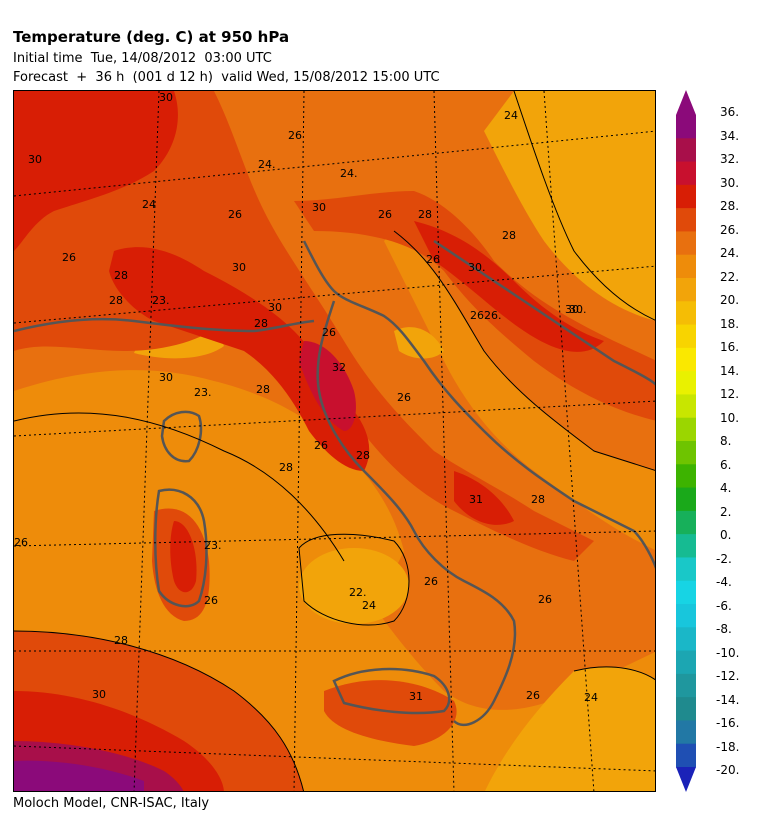 The height and width of the screenshot is (828, 760). I want to click on colorbar-tick-label: -12., so click(728, 676).